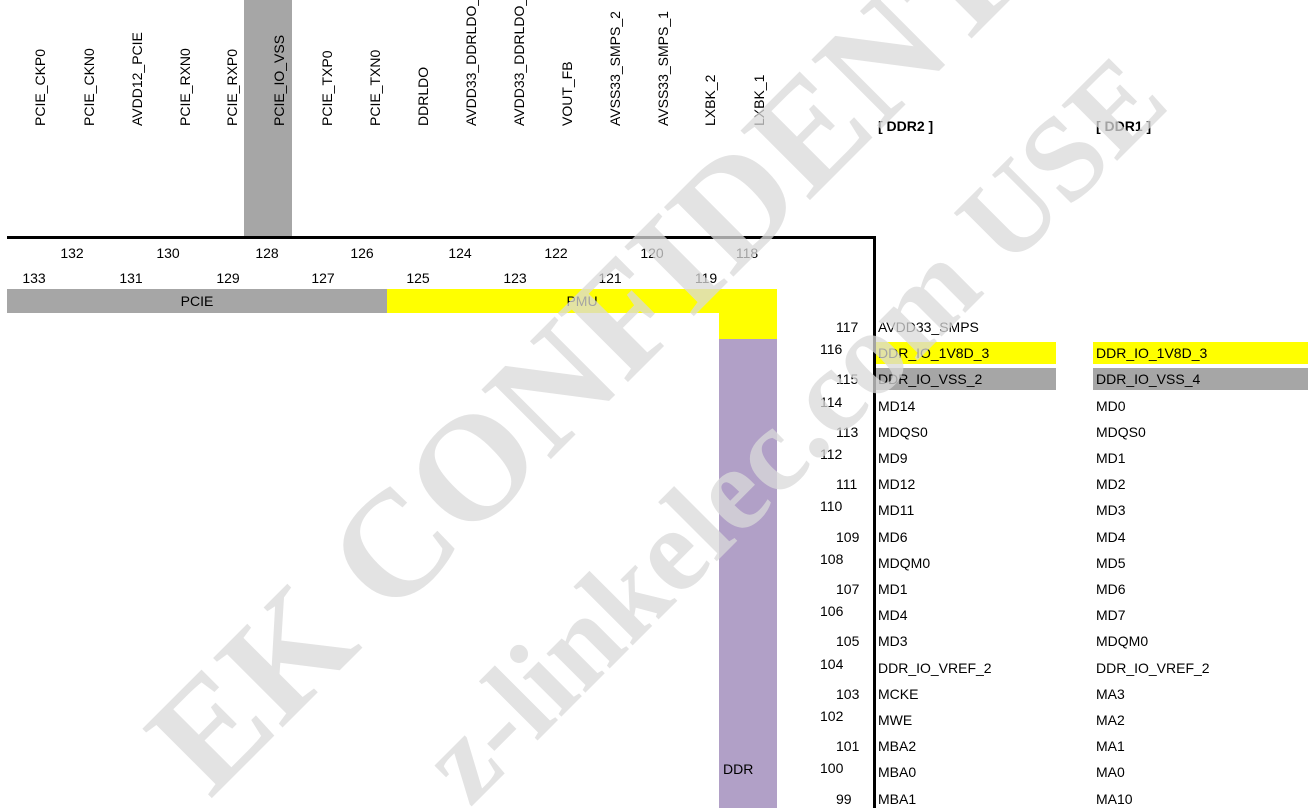 The height and width of the screenshot is (810, 1313). What do you see at coordinates (847, 484) in the screenshot?
I see `row-pin-number: 111` at bounding box center [847, 484].